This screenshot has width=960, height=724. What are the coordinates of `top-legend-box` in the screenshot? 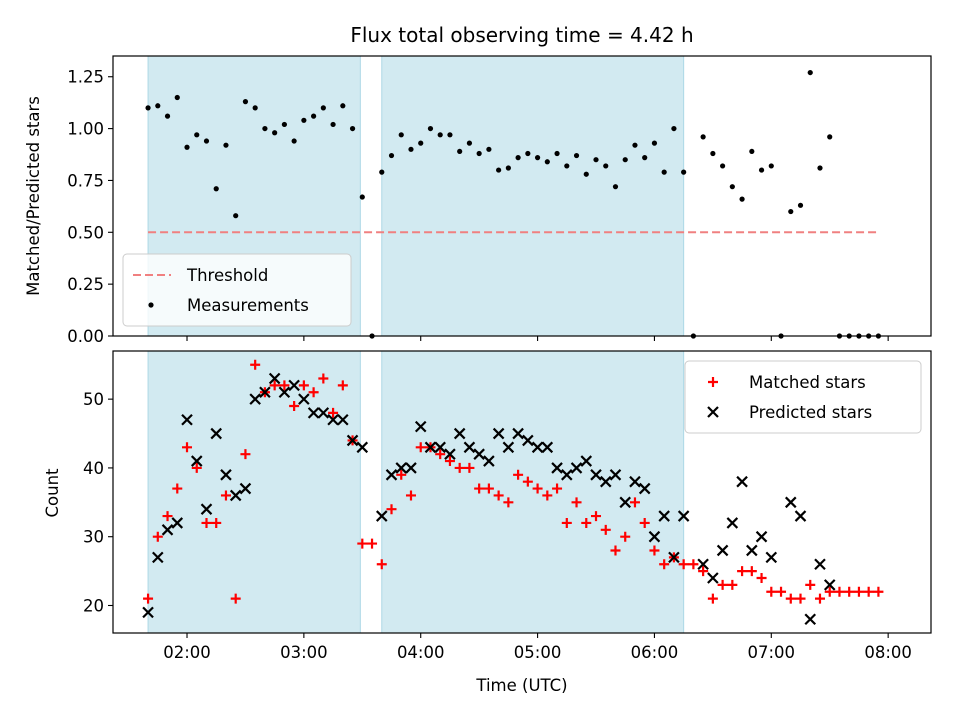 It's located at (237, 290).